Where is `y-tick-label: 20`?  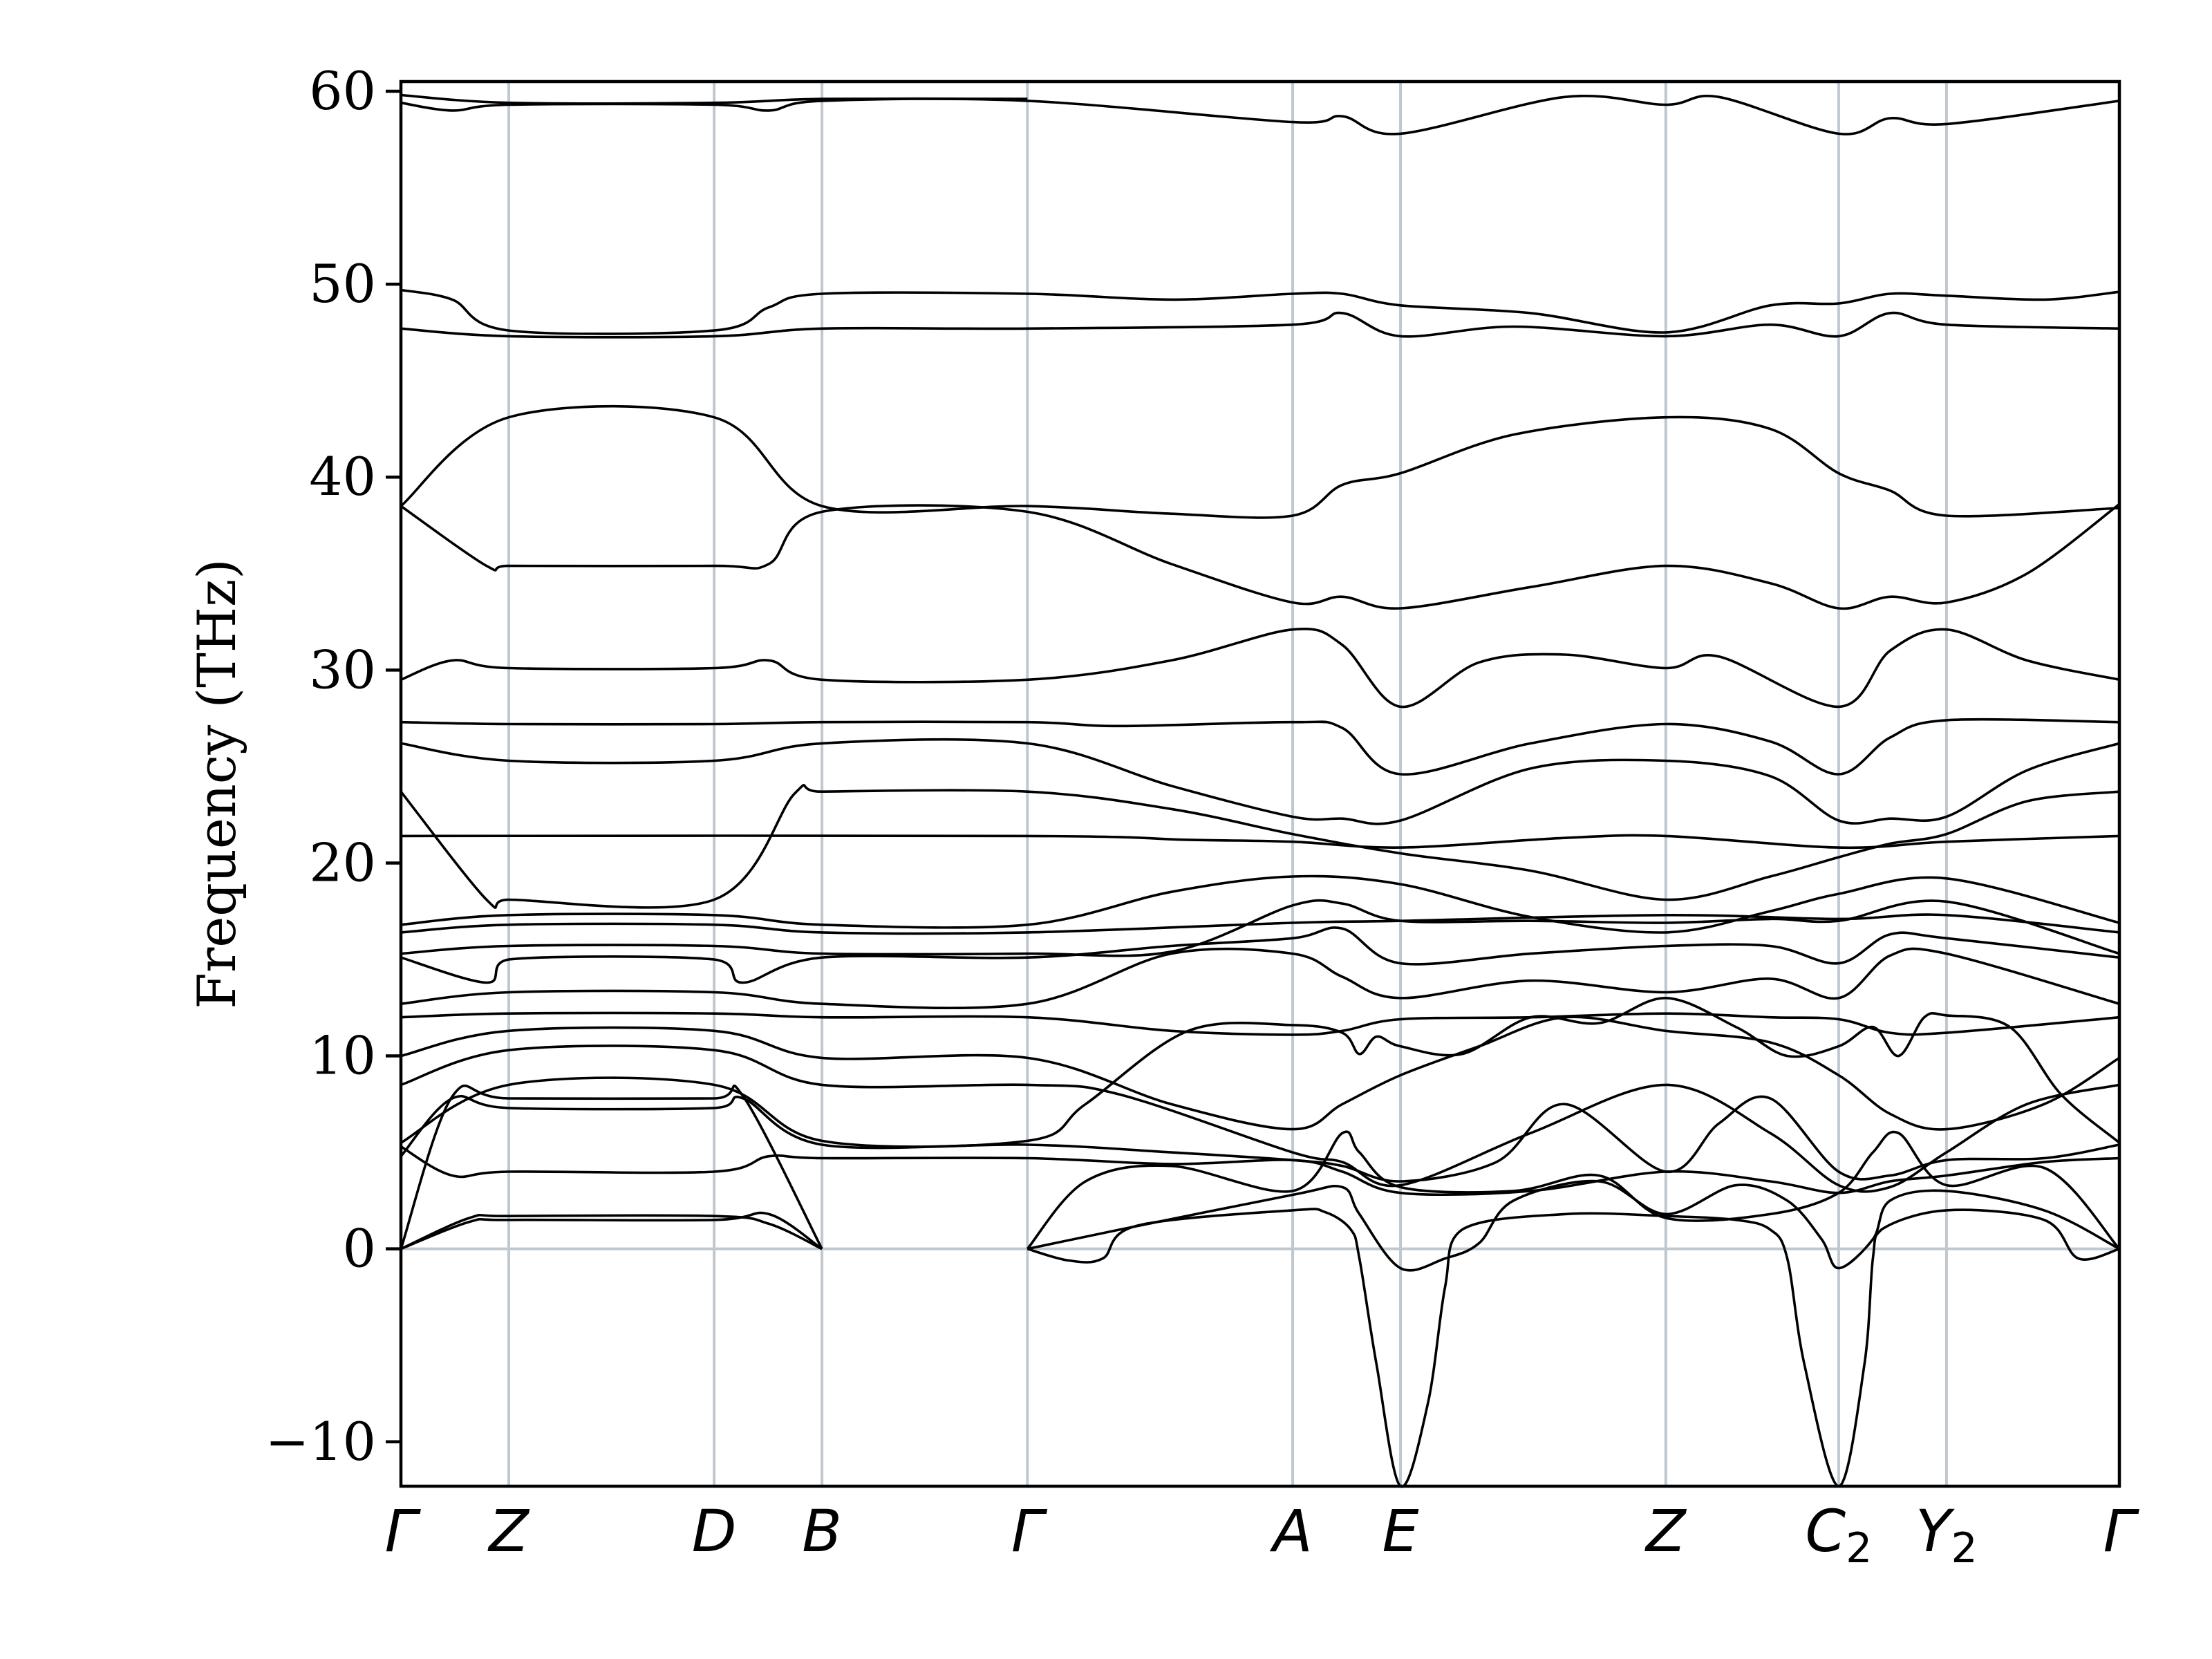
y-tick-label: 20 is located at coordinates (342, 862).